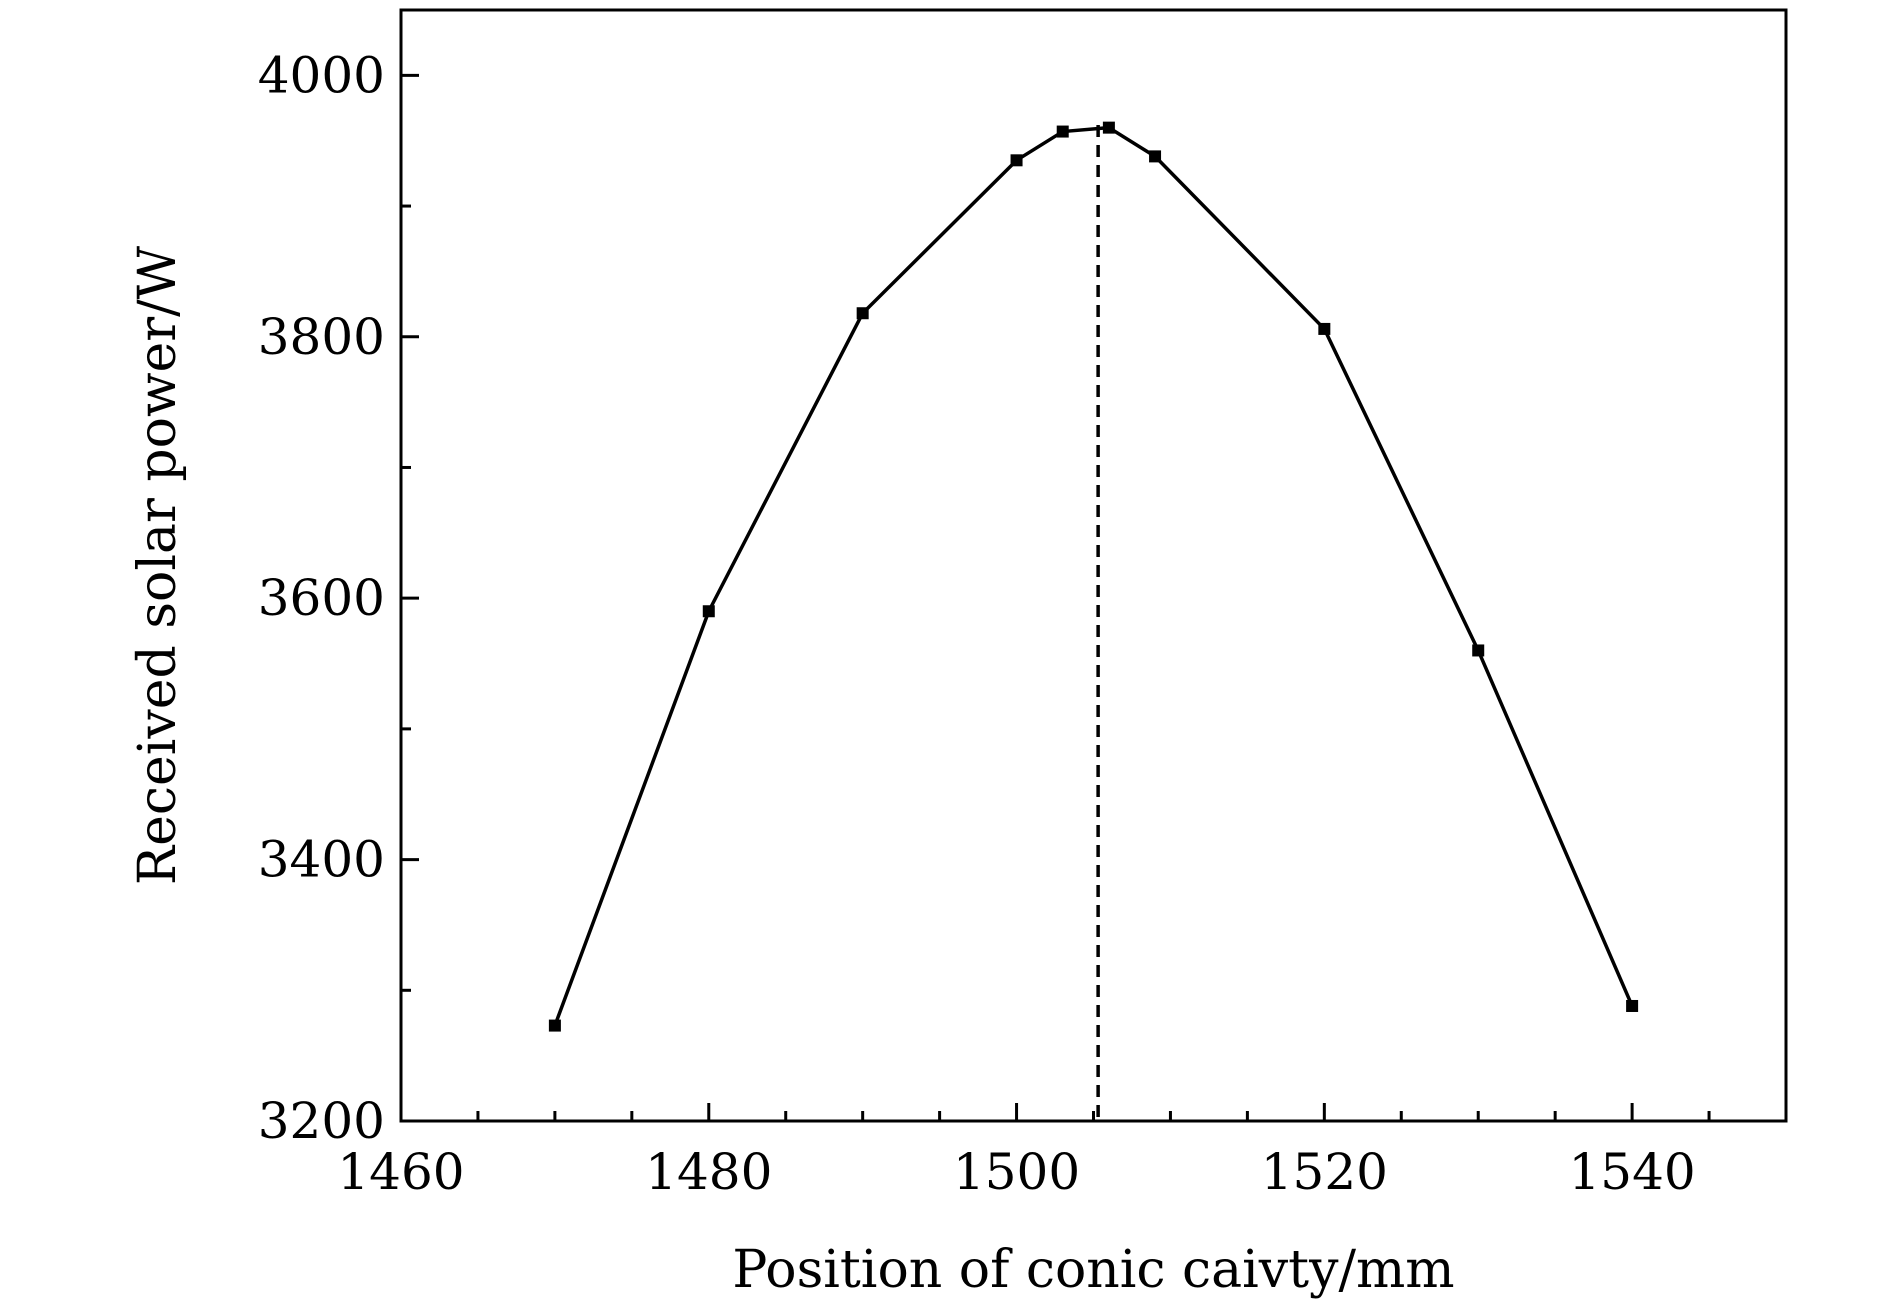  Describe the element at coordinates (1631, 1172) in the screenshot. I see `x-tick-label: 1540` at that location.